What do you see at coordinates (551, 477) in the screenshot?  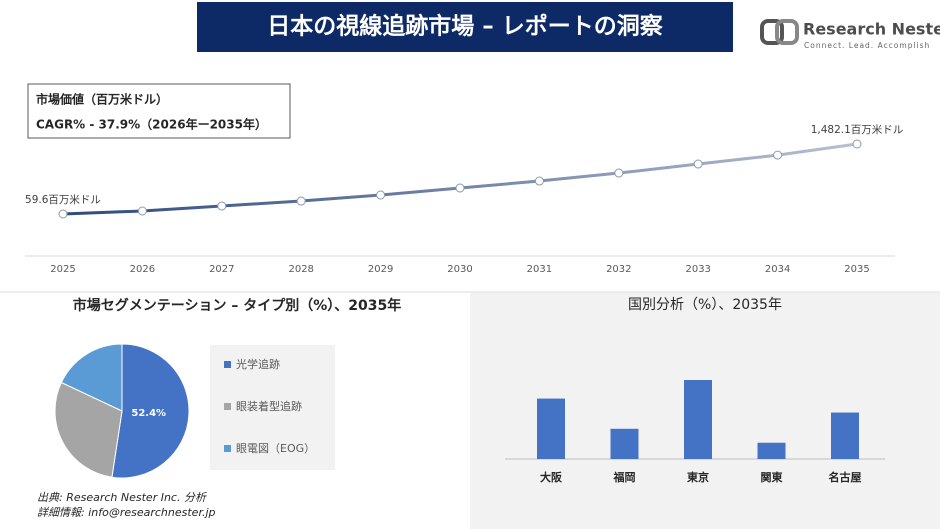 I see `x-tick-label: 大阪` at bounding box center [551, 477].